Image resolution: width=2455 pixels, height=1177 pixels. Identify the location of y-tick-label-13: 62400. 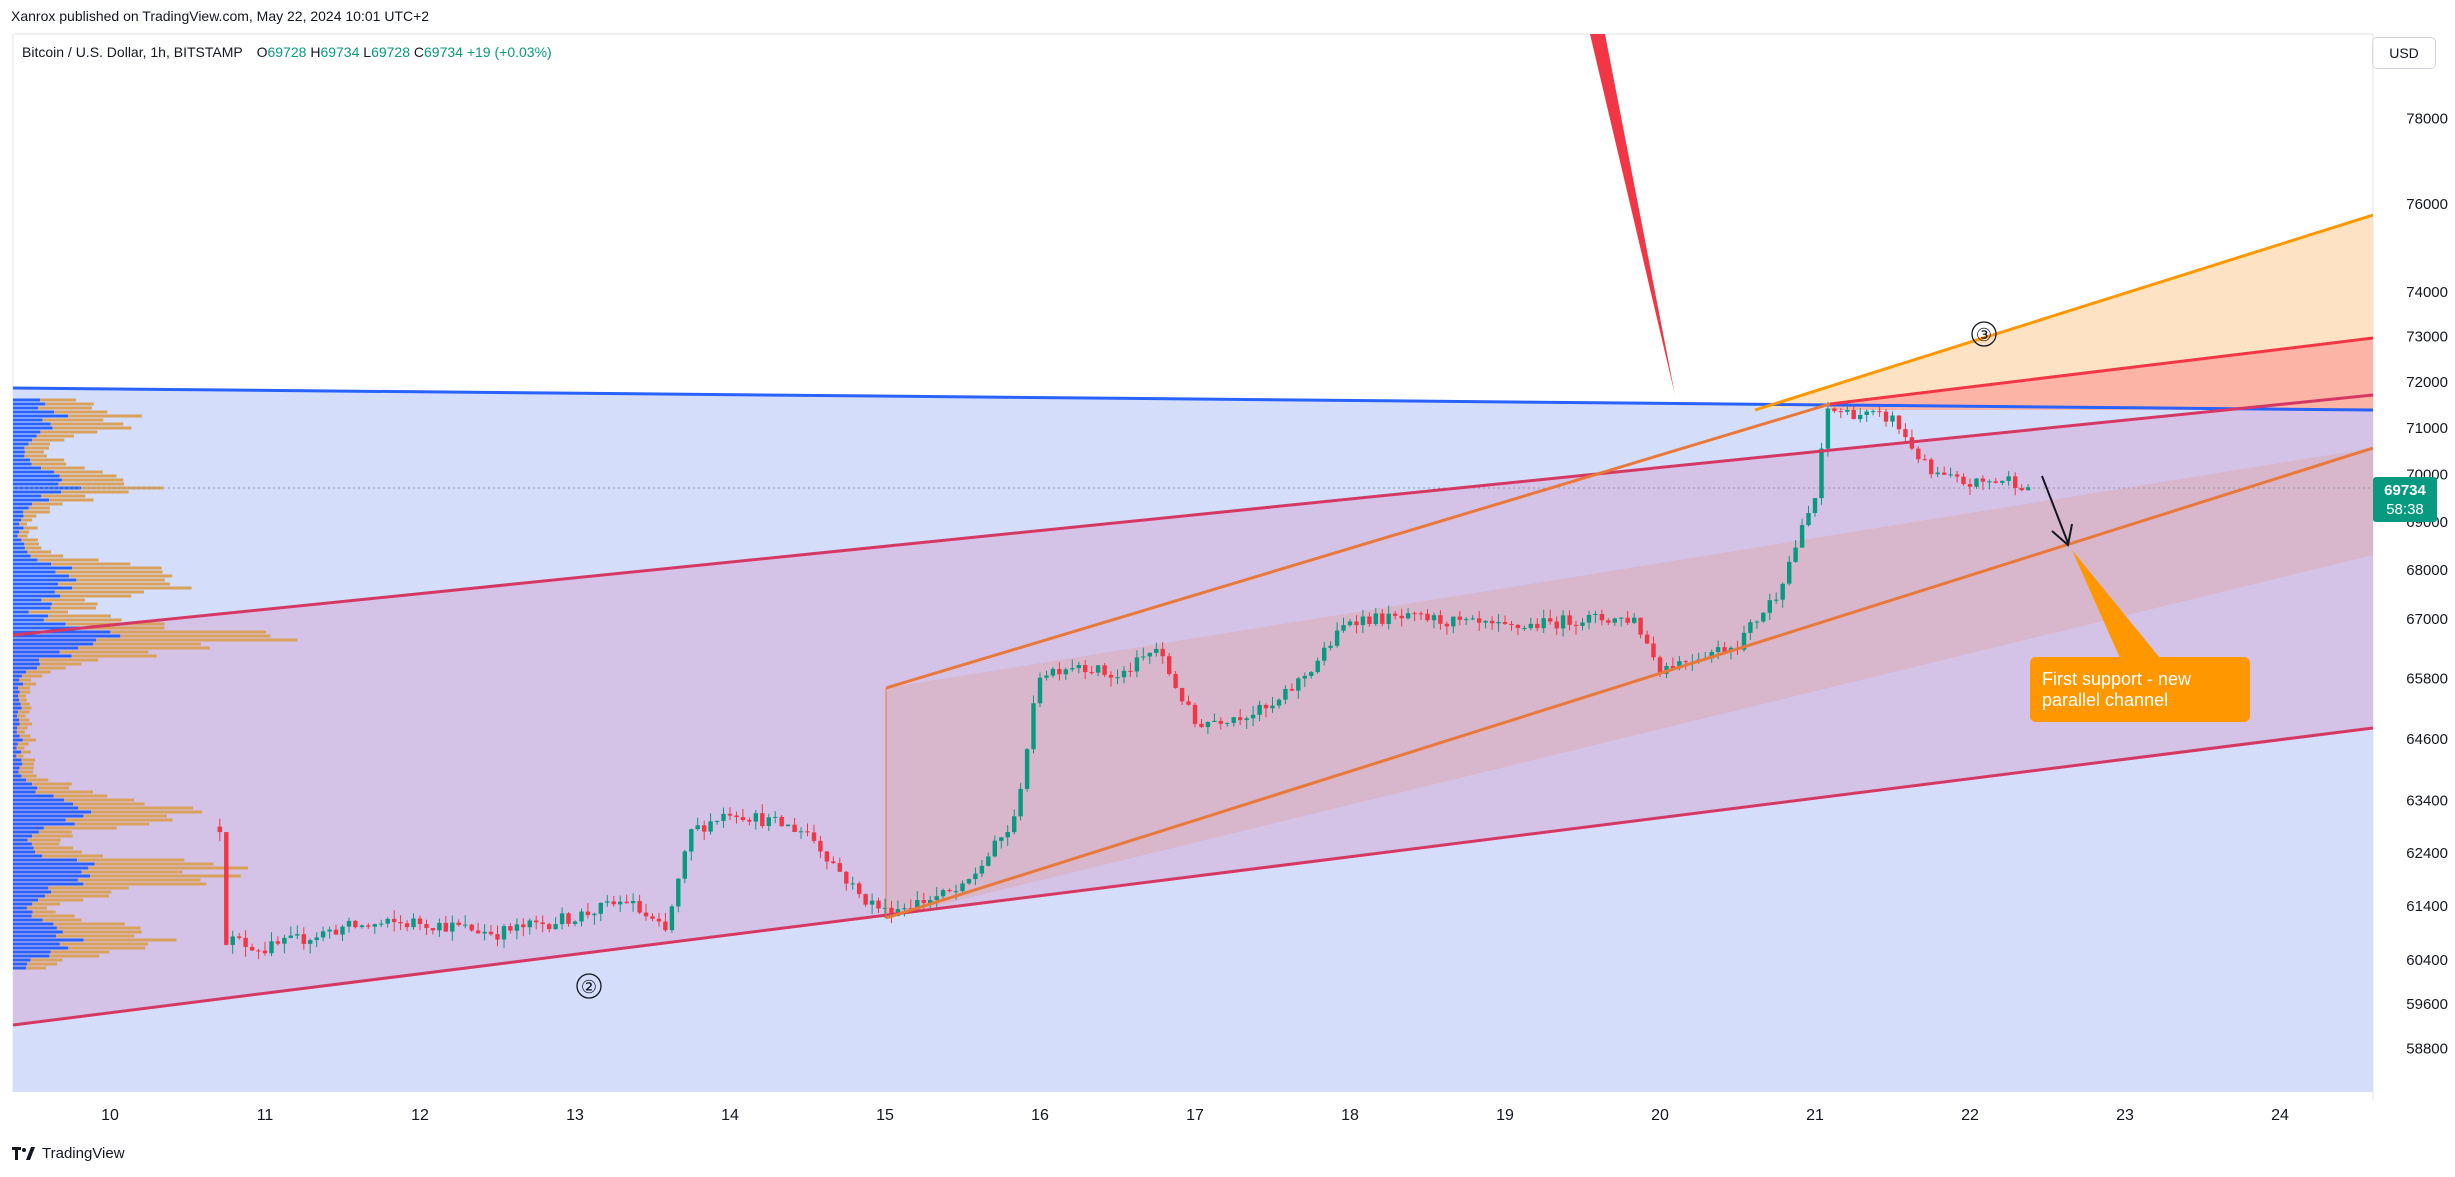
(2427, 853).